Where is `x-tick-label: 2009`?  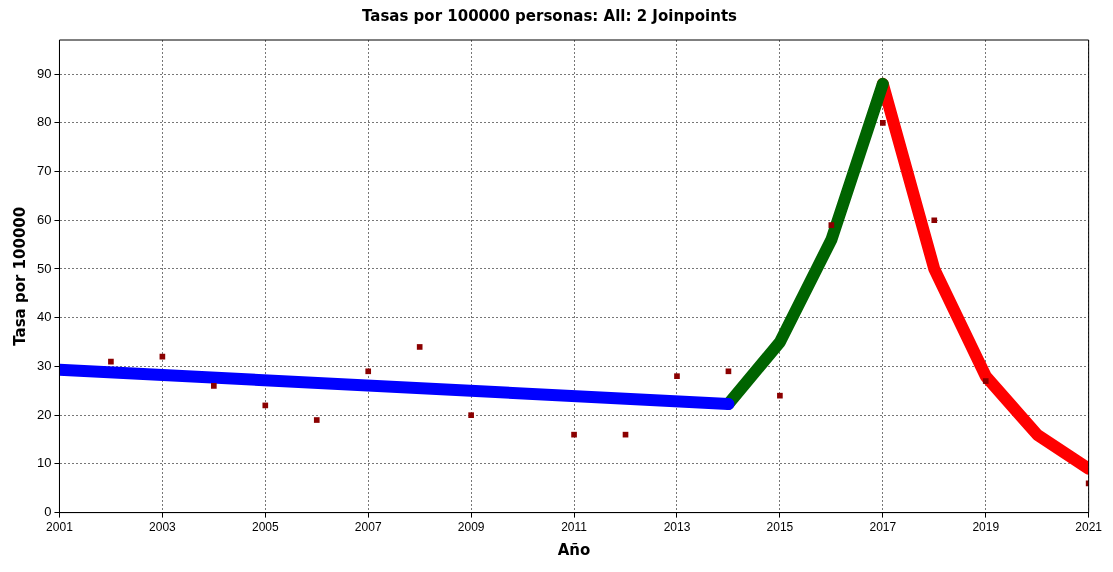 x-tick-label: 2009 is located at coordinates (471, 527).